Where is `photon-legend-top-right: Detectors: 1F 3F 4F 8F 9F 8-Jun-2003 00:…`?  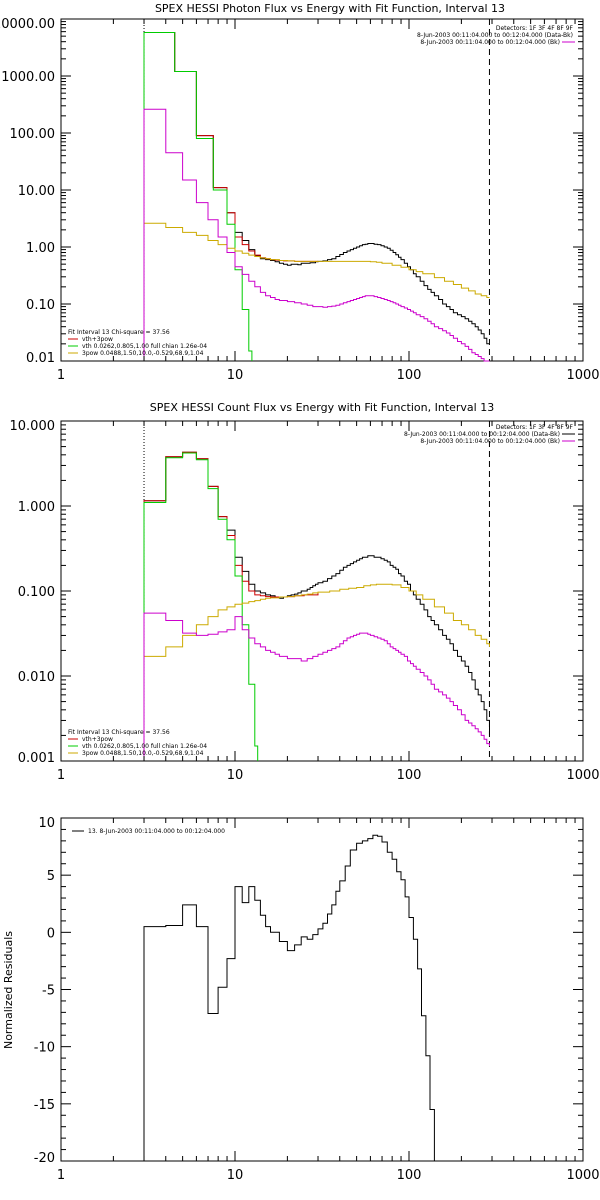 photon-legend-top-right: Detectors: 1F 3F 4F 8F 9F 8-Jun-2003 00:… is located at coordinates (496, 35).